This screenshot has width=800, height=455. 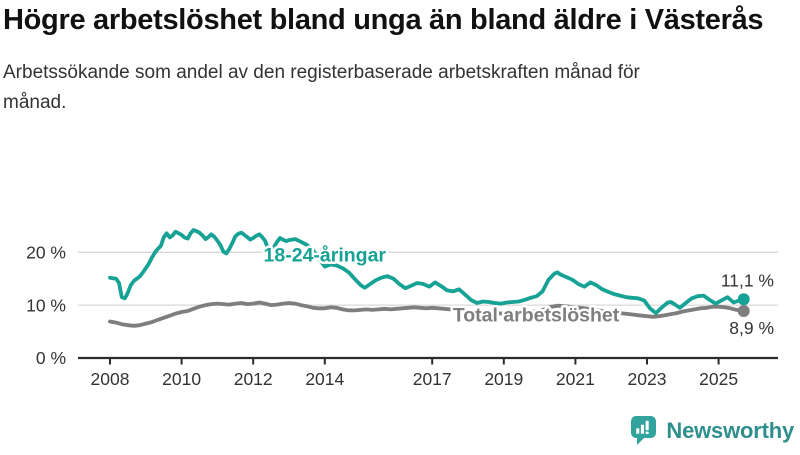 What do you see at coordinates (575, 379) in the screenshot?
I see `x-axis-tick-label: 2021` at bounding box center [575, 379].